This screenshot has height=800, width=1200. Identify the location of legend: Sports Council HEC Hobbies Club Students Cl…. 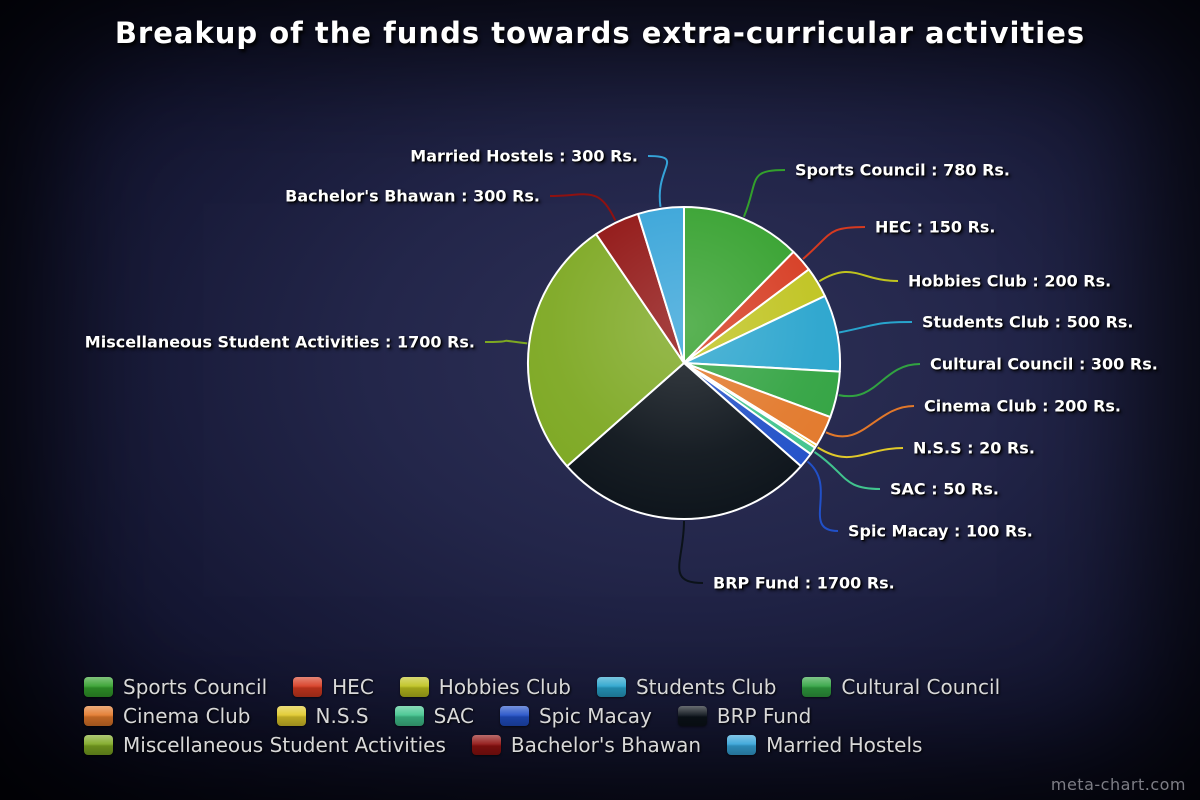
(542, 716).